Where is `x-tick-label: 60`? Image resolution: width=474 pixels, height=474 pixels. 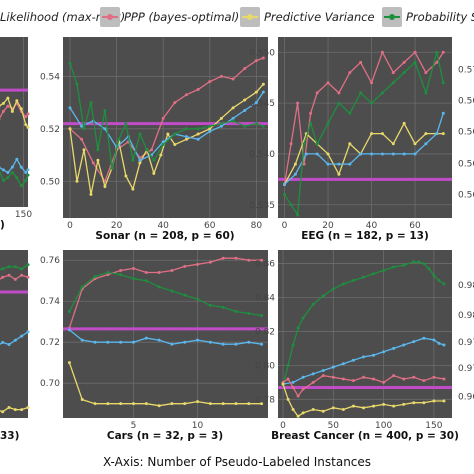
x-tick-label: 60 is located at coordinates (210, 226).